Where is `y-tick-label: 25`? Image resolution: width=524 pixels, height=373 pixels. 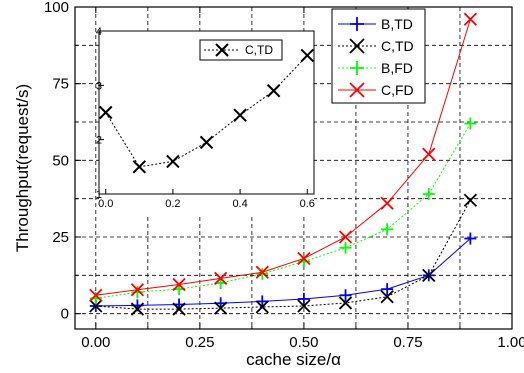
y-tick-label: 25 is located at coordinates (60, 237).